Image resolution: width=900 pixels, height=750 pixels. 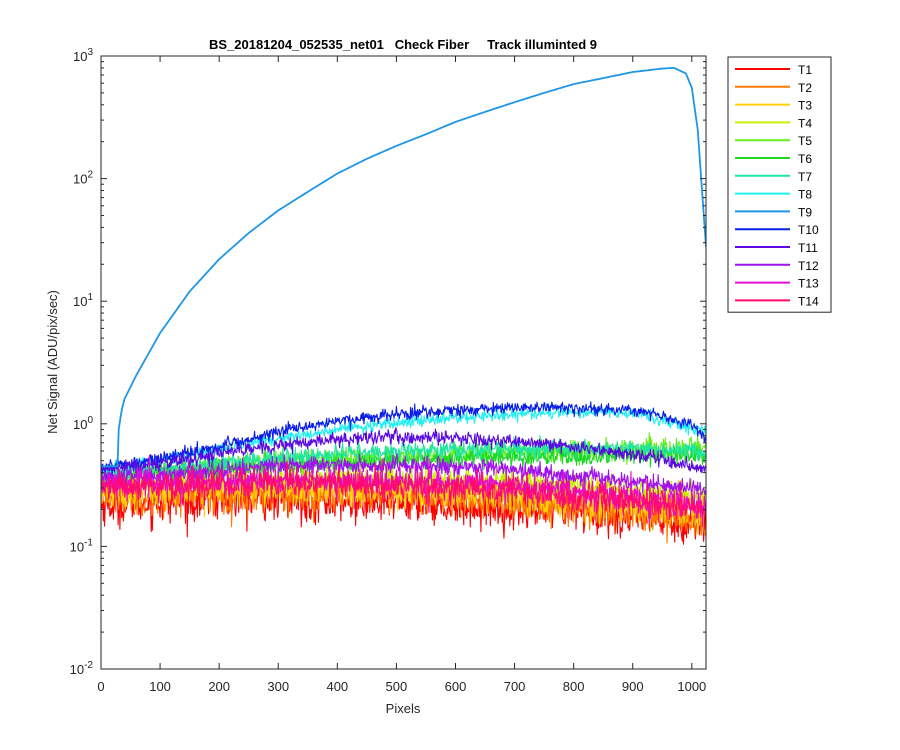 What do you see at coordinates (83, 300) in the screenshot?
I see `y-tick-label: 10¹` at bounding box center [83, 300].